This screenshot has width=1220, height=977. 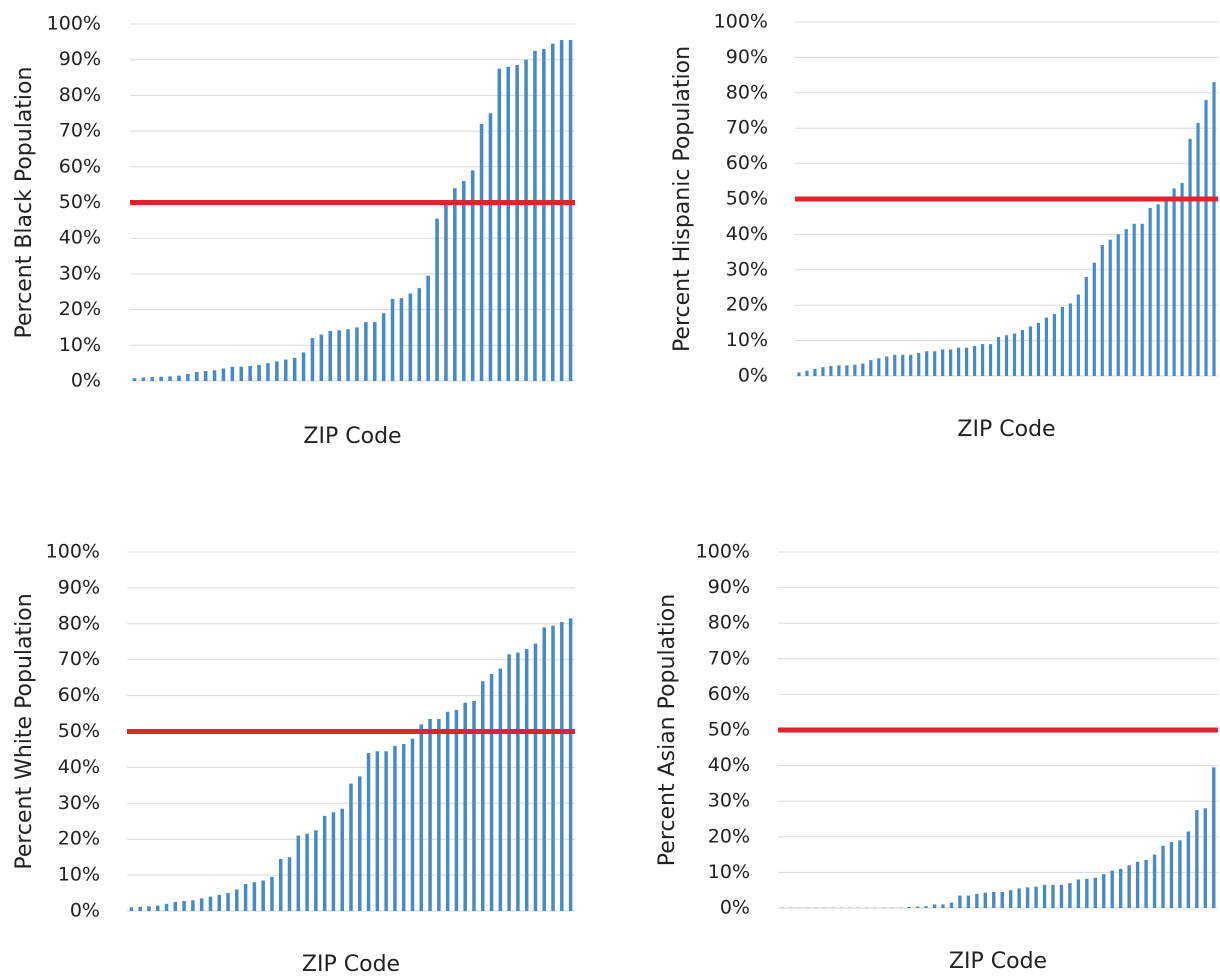 What do you see at coordinates (747, 92) in the screenshot?
I see `y-tick-label: 80%` at bounding box center [747, 92].